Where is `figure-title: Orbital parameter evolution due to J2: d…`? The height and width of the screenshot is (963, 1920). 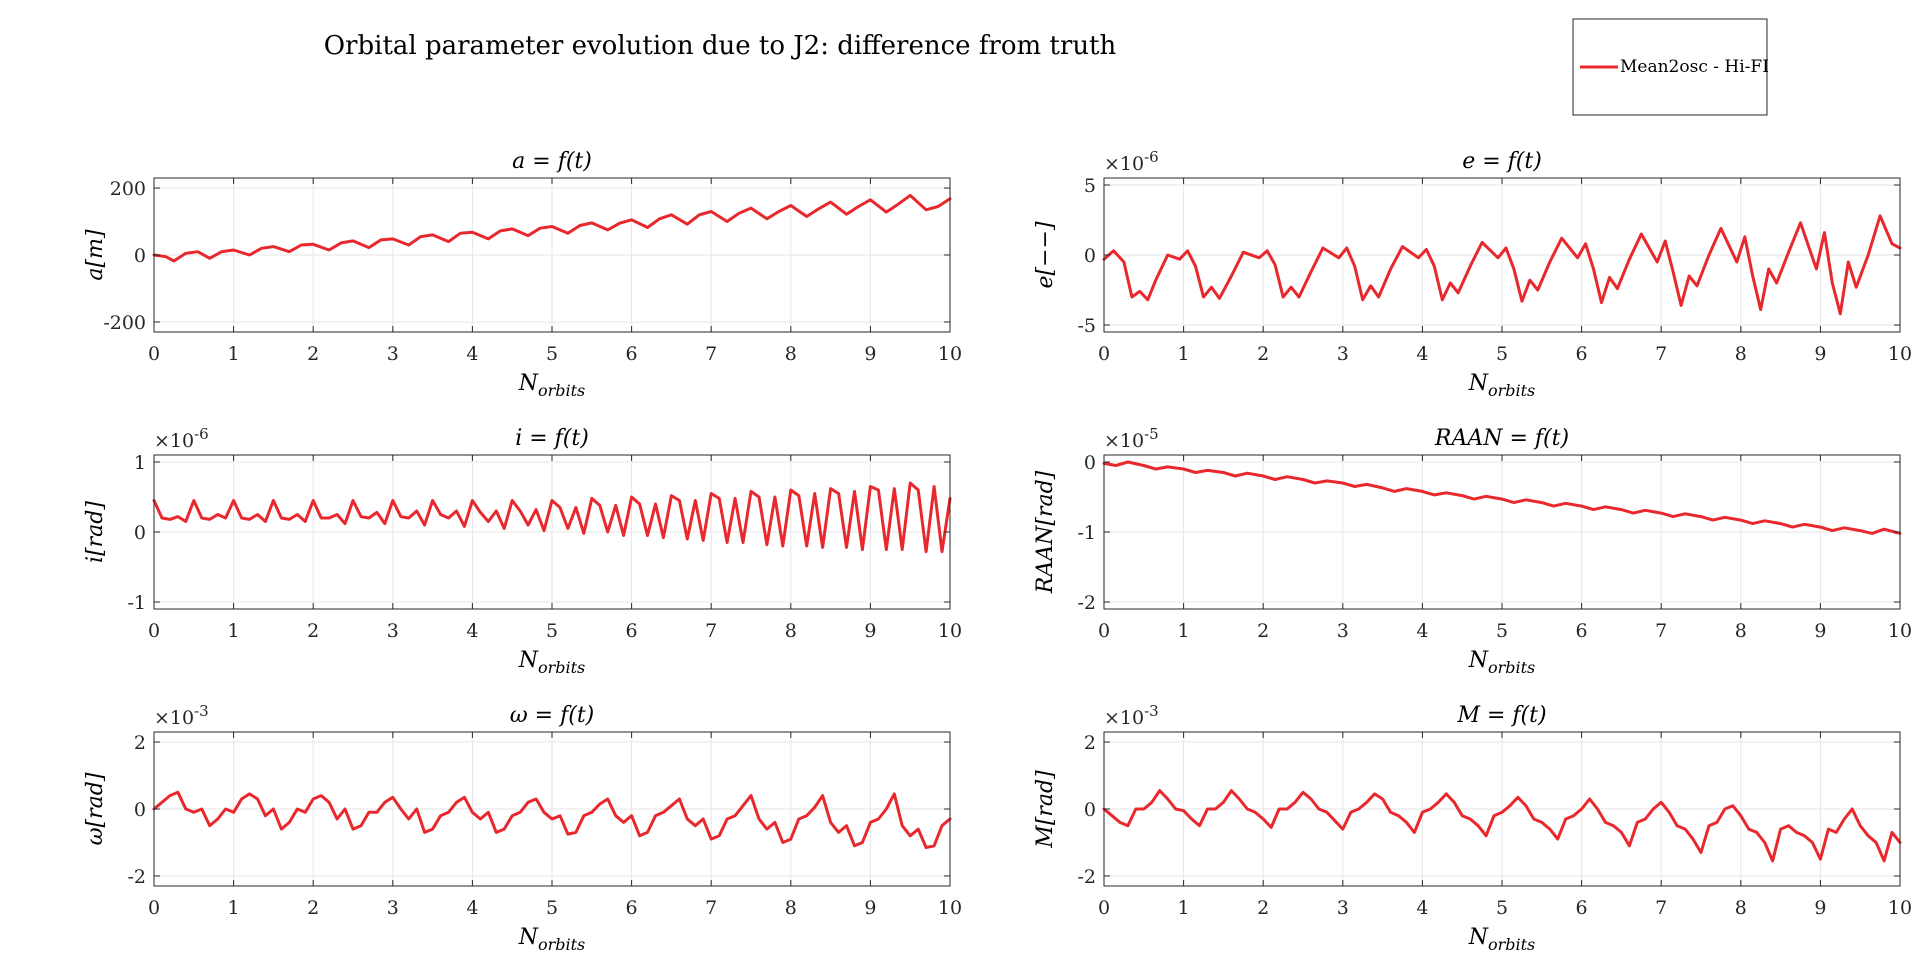 figure-title: Orbital parameter evolution due to J2: d… is located at coordinates (720, 46).